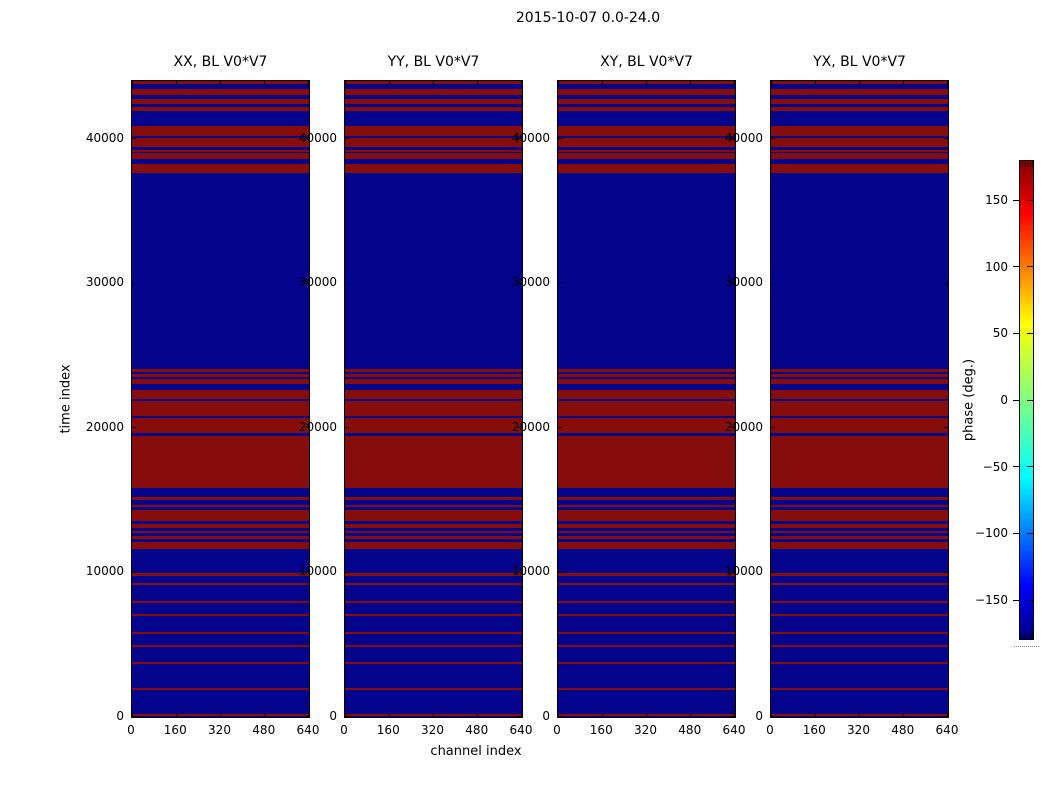  Describe the element at coordinates (996, 200) in the screenshot. I see `colorbar-tick-label: 150` at that location.